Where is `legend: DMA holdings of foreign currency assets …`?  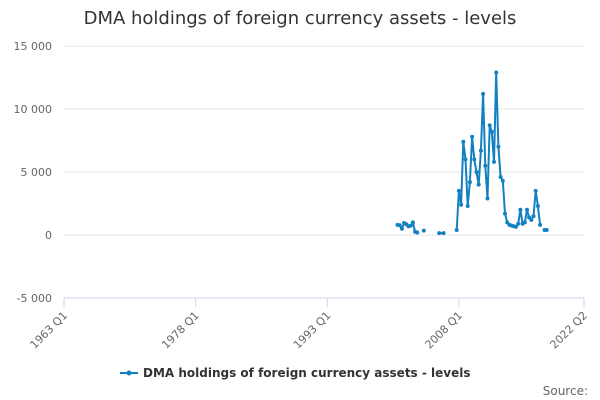
legend: DMA holdings of foreign currency assets … is located at coordinates (295, 373).